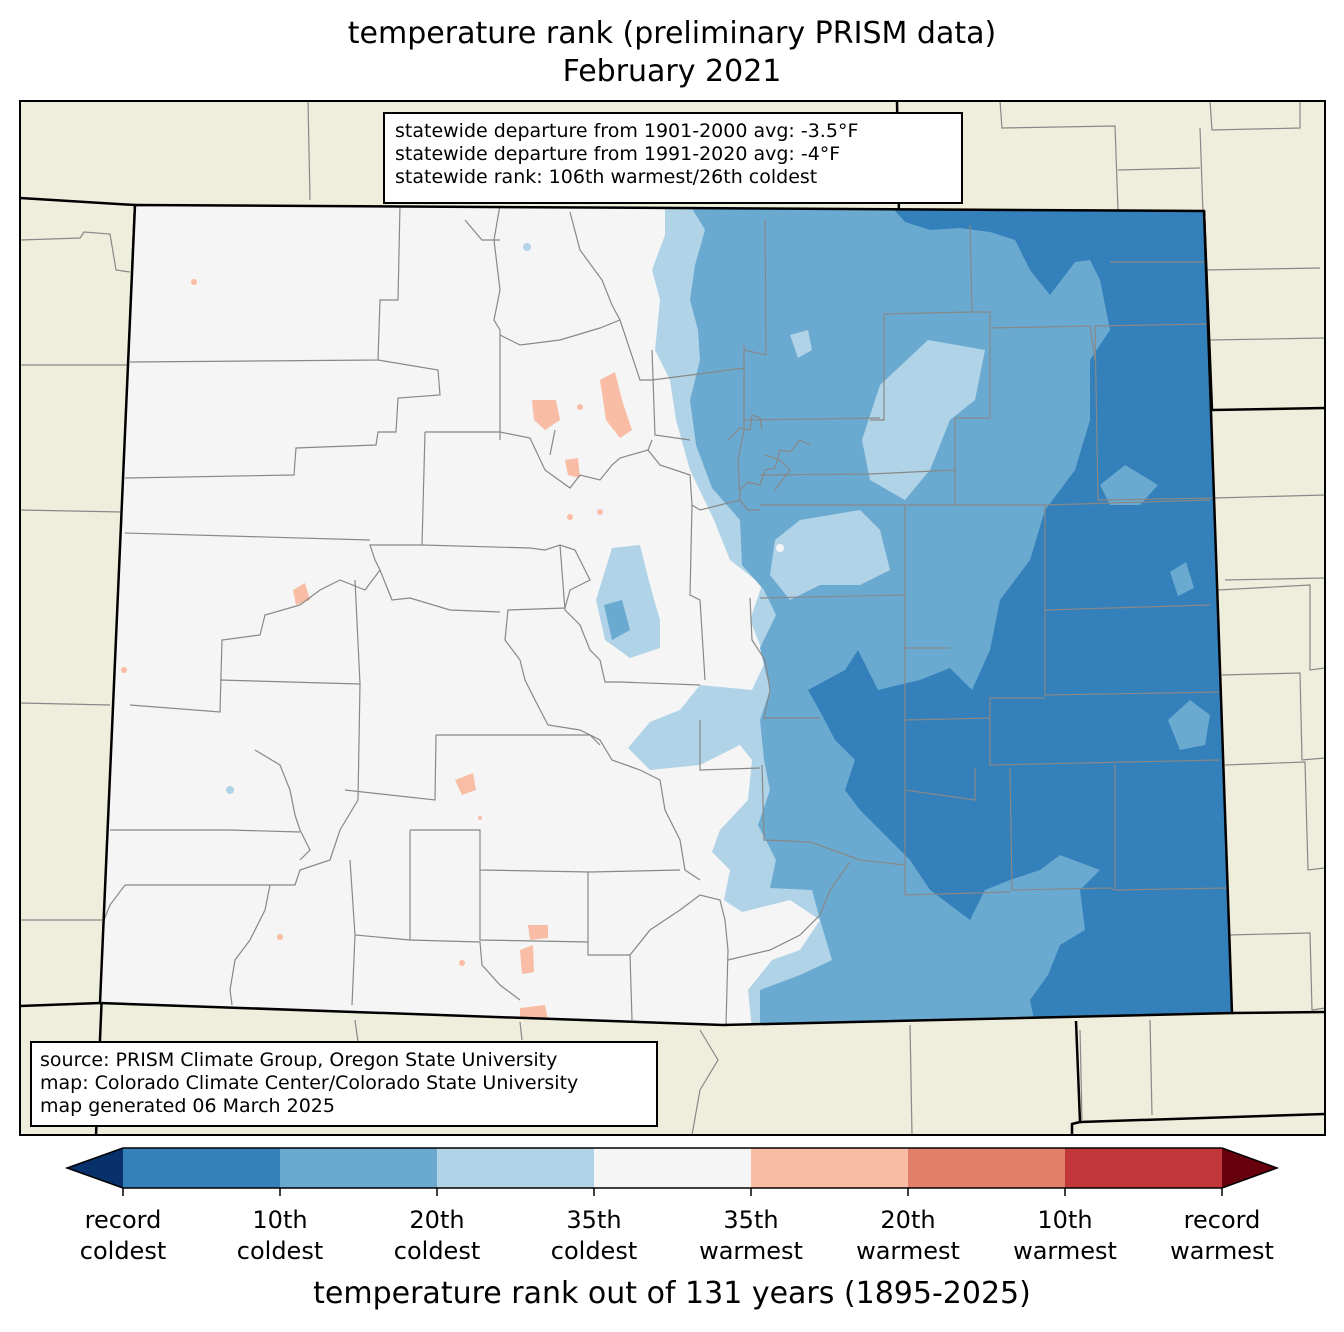  I want to click on colorbar-tick-label: 10th coldest, so click(280, 1235).